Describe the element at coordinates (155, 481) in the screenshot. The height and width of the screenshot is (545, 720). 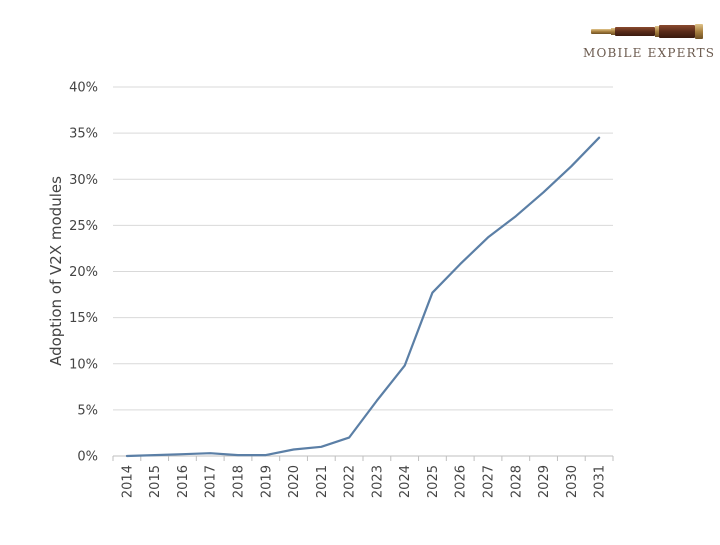
I see `x-tick-label: 2015` at that location.